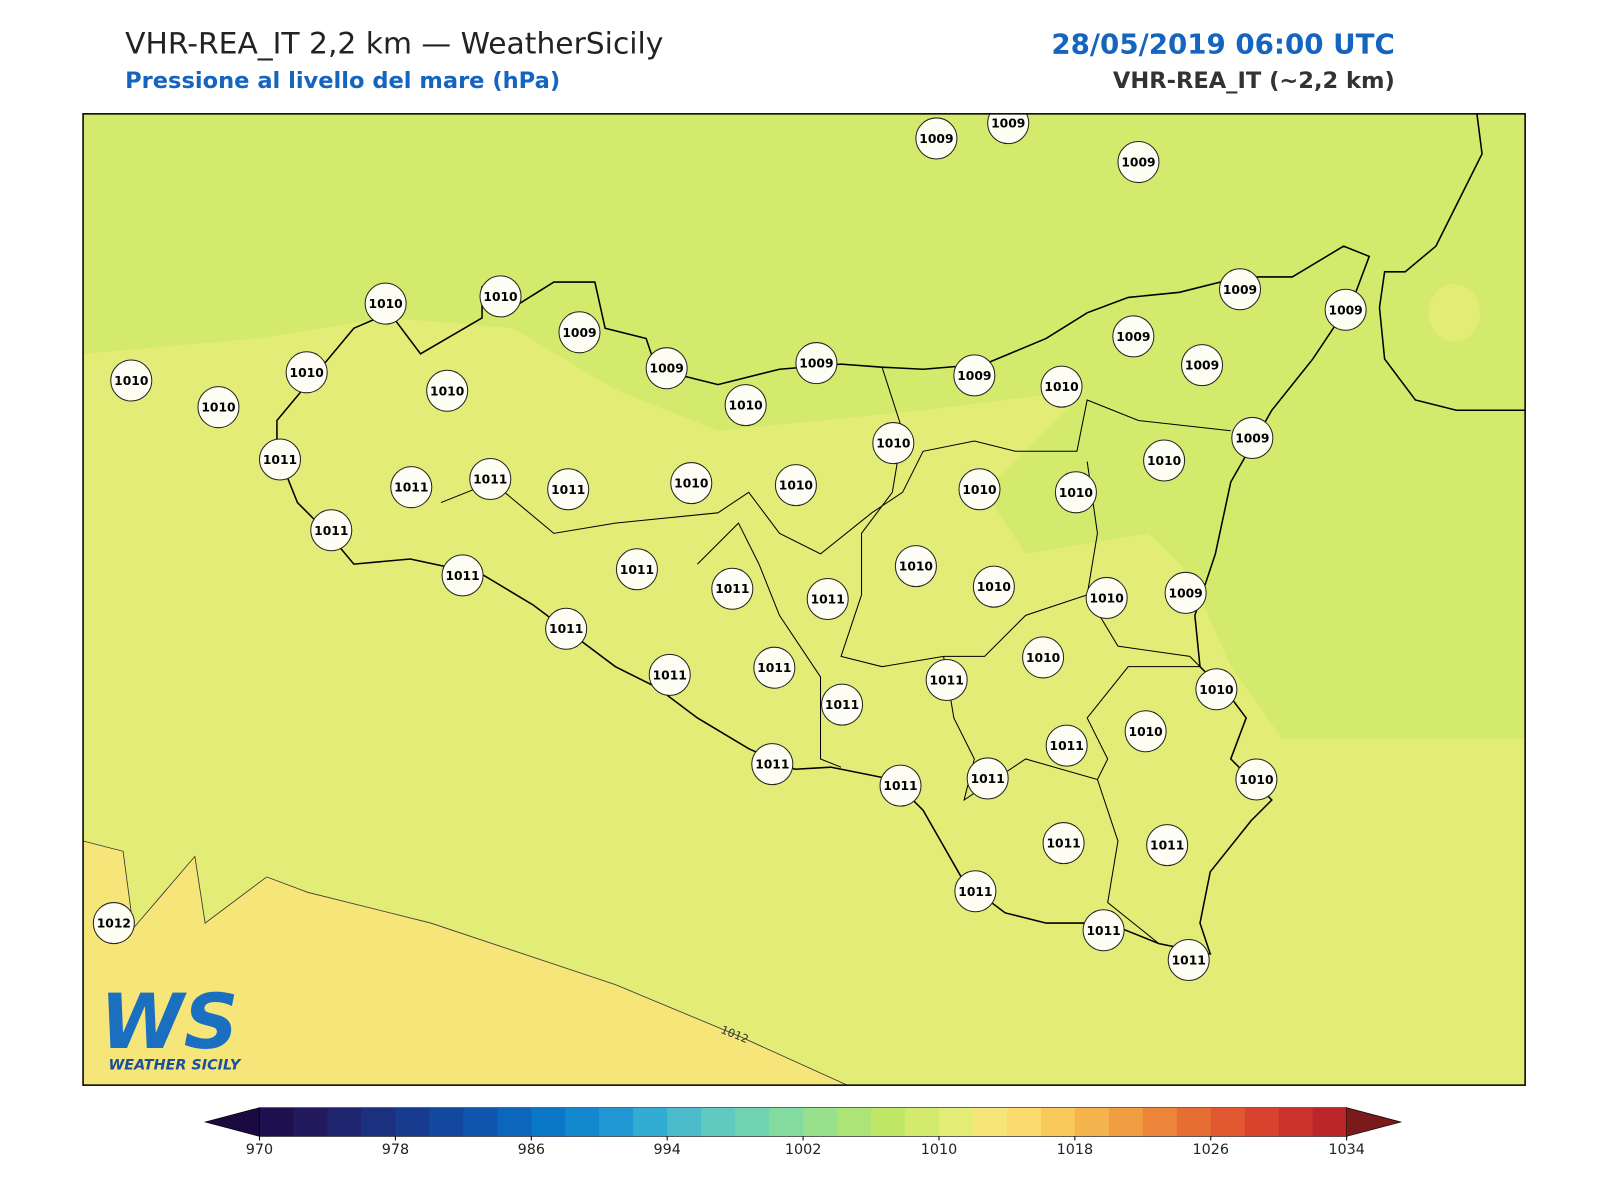 This screenshot has height=1200, width=1600. What do you see at coordinates (1452, 262) in the screenshot?
I see `coastline` at bounding box center [1452, 262].